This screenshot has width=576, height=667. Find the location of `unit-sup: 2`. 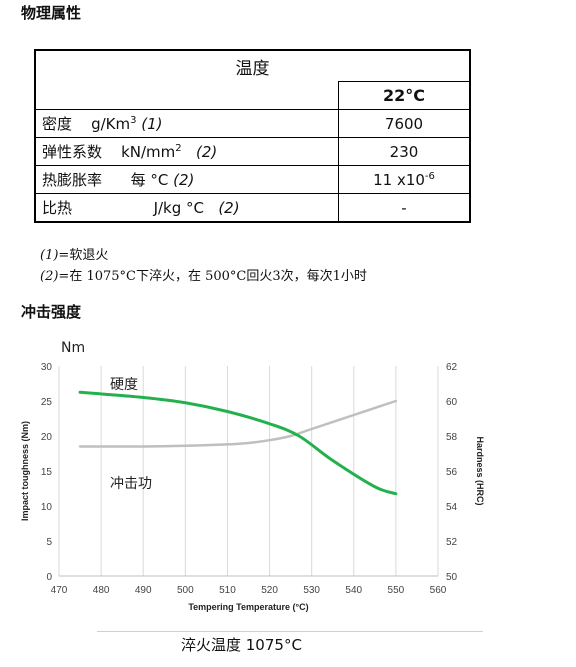

unit-sup: 2 is located at coordinates (178, 148).